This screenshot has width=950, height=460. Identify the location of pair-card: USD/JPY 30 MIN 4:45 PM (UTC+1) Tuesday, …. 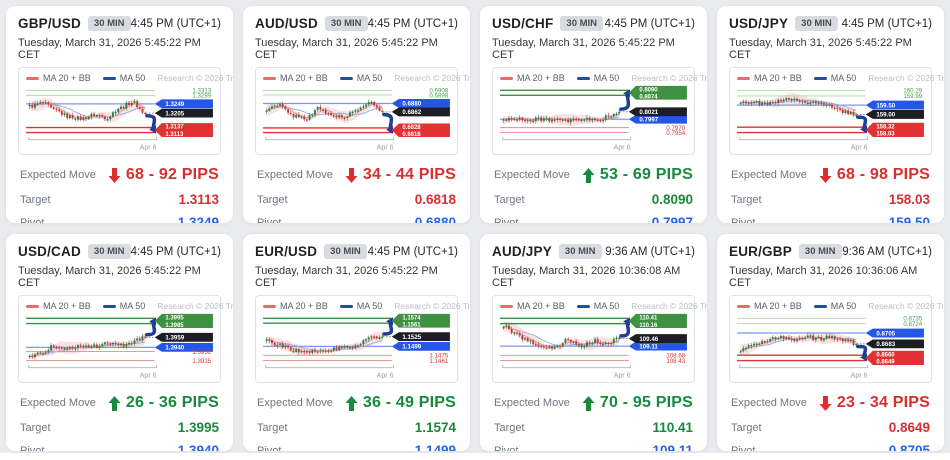
(830, 114).